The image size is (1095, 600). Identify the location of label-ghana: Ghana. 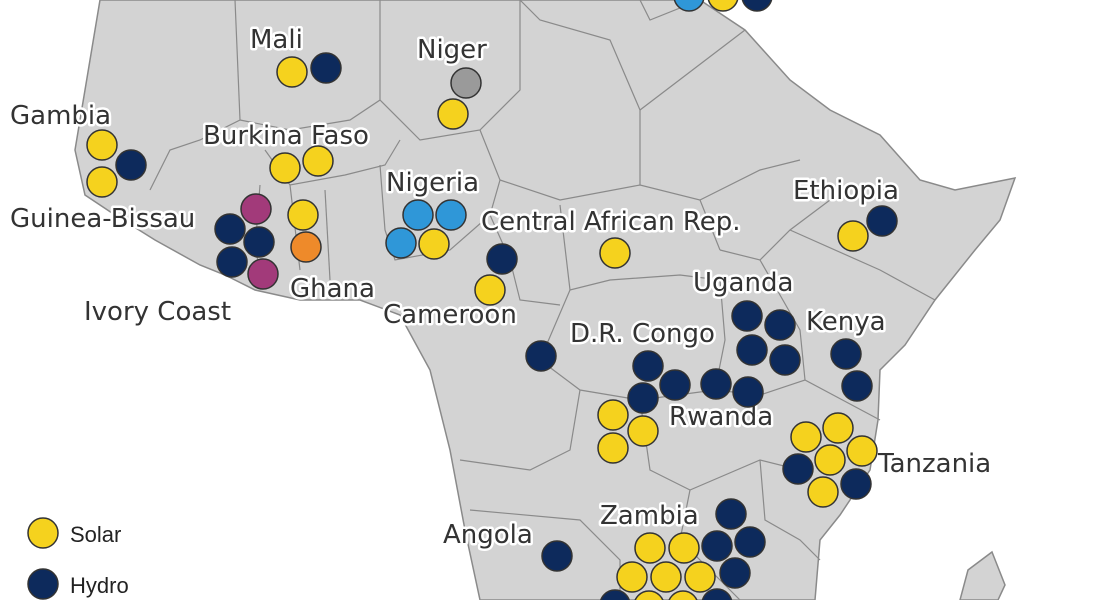
(332, 289).